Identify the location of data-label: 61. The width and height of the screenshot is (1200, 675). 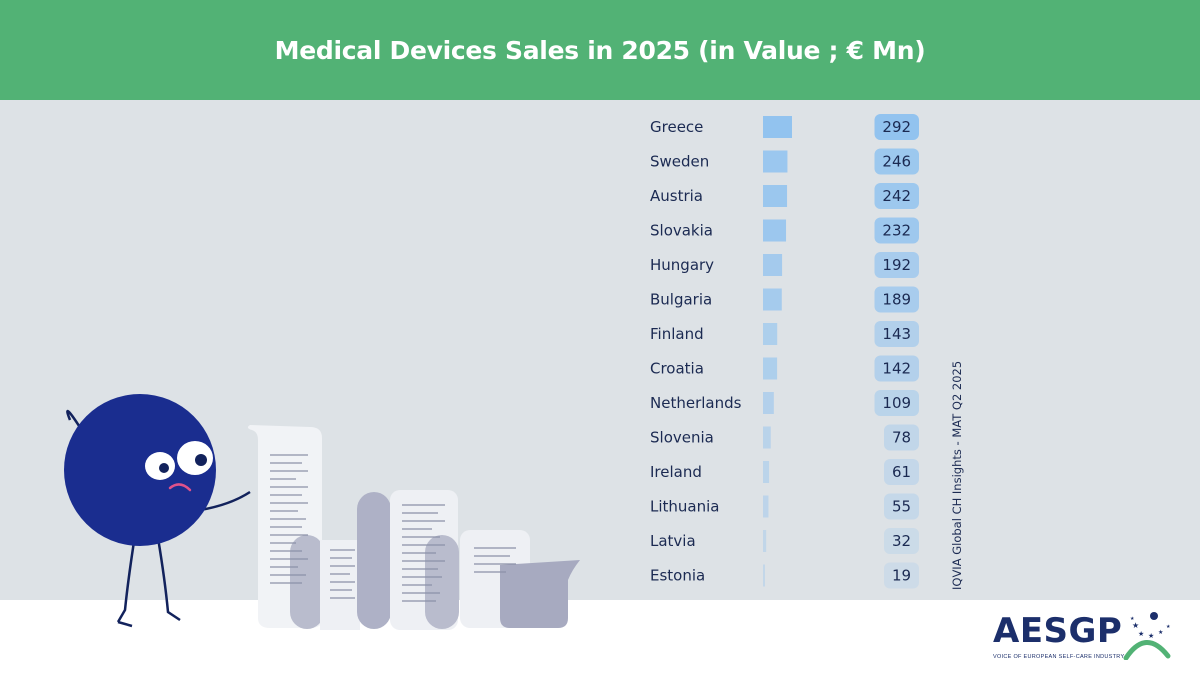
(901, 472).